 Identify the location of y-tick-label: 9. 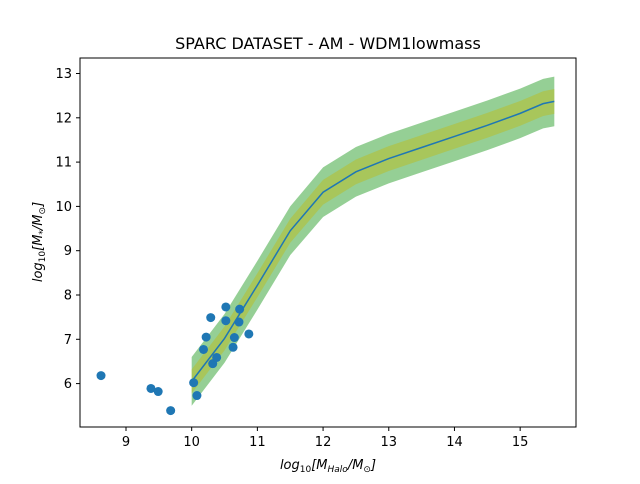
(68, 251).